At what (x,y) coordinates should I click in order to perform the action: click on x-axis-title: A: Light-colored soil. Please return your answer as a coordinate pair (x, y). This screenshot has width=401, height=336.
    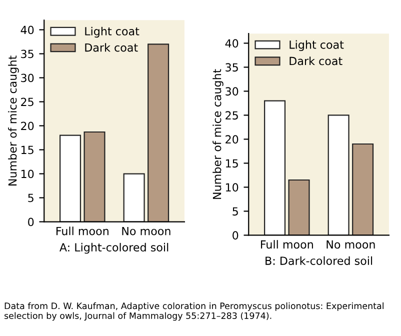
    Looking at the image, I should click on (114, 248).